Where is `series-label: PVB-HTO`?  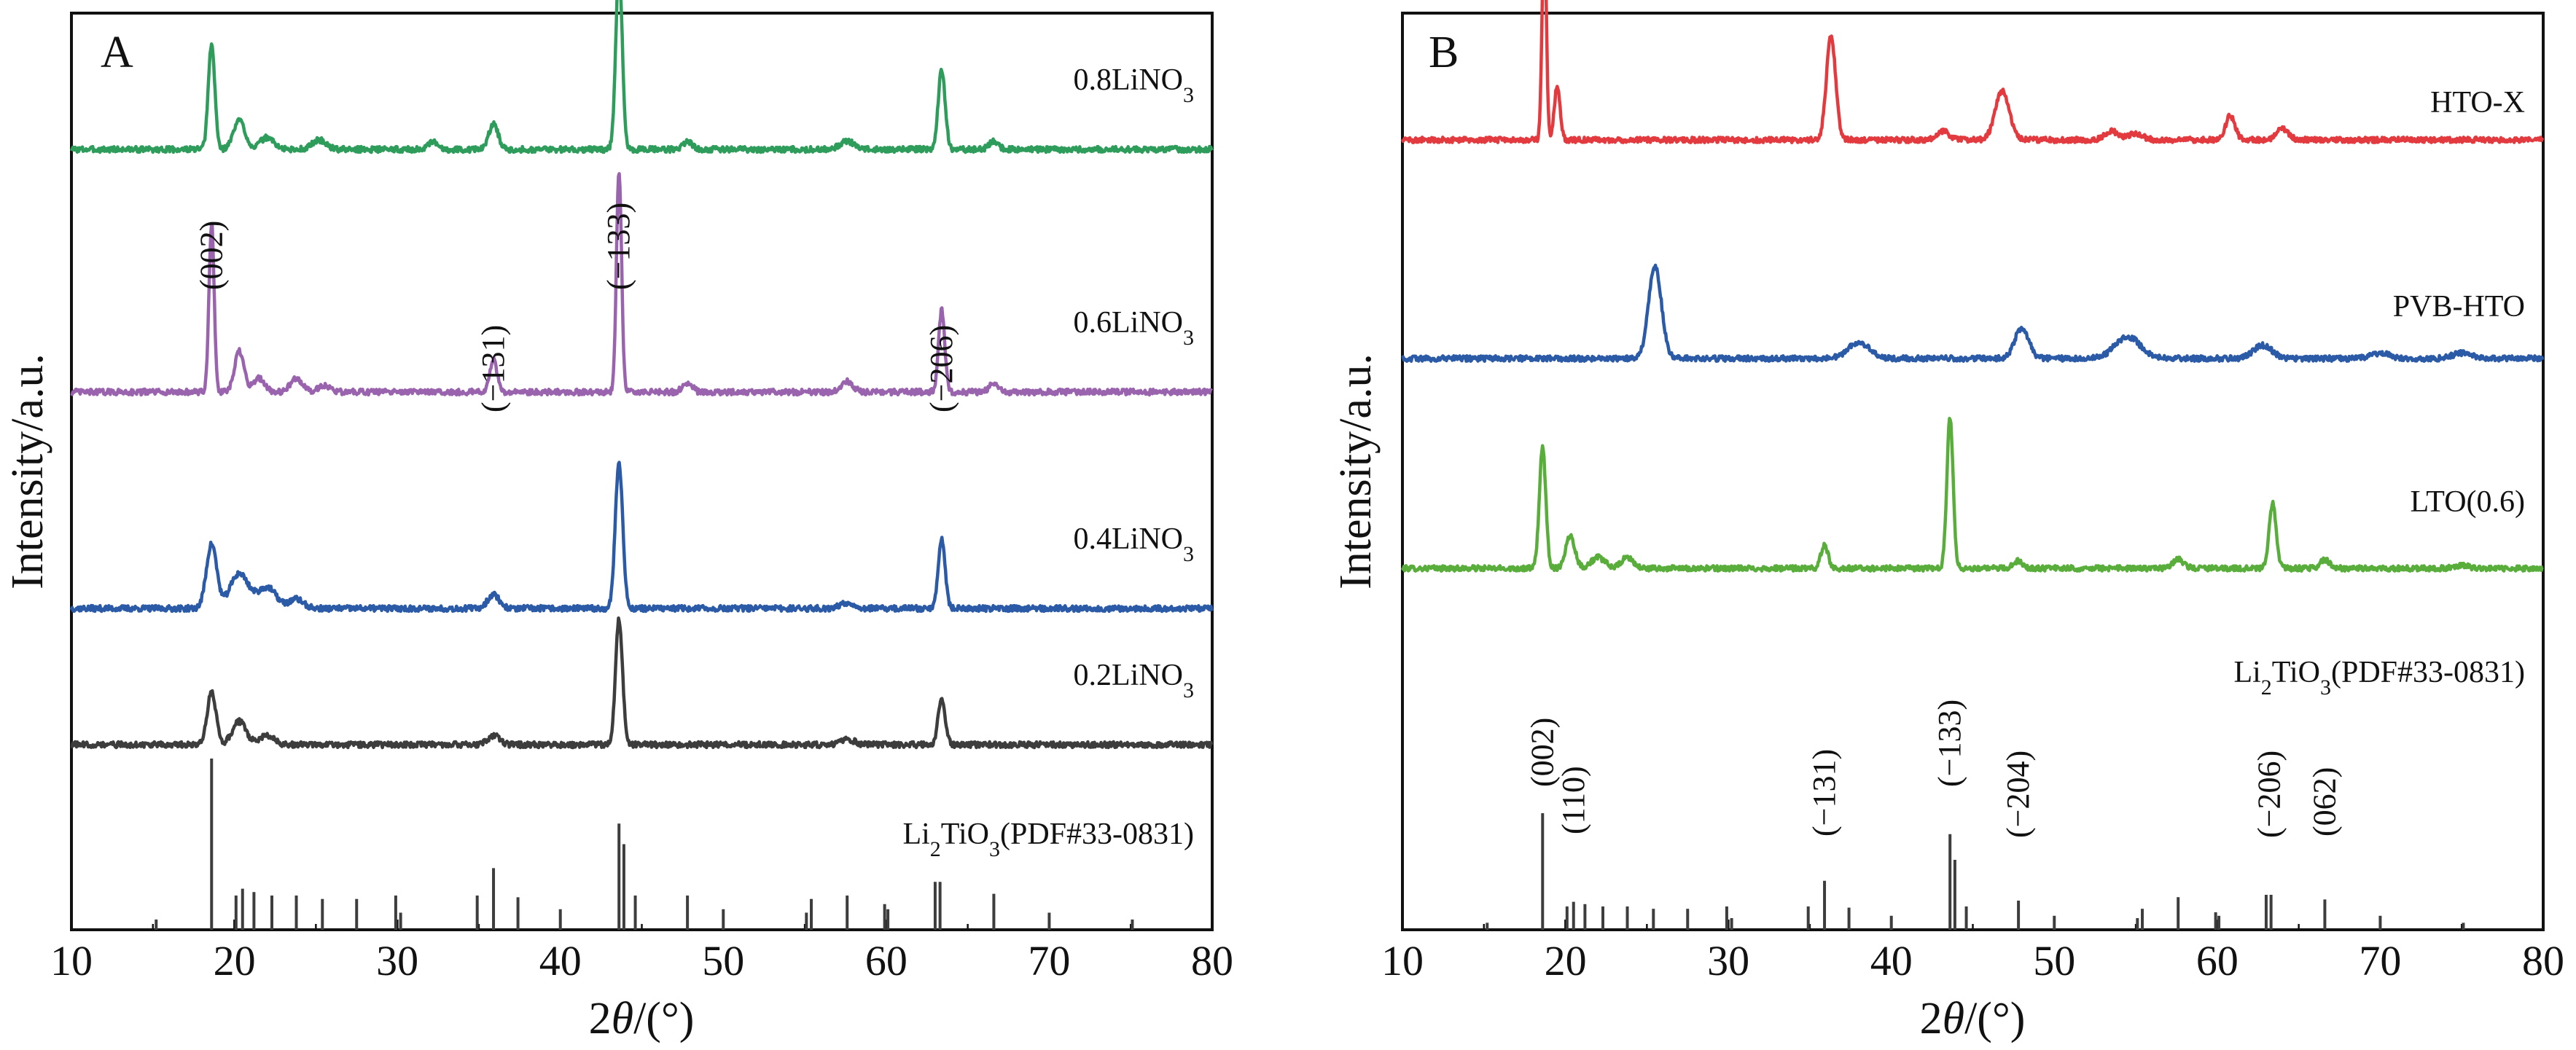
series-label: PVB-HTO is located at coordinates (2459, 307).